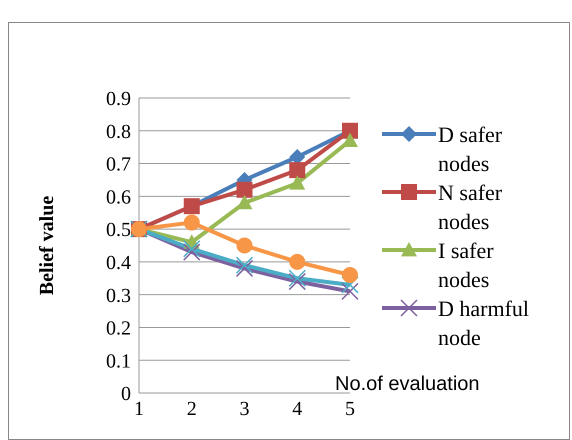 The width and height of the screenshot is (572, 440). Describe the element at coordinates (118, 361) in the screenshot. I see `y-tick-label: 0.1` at that location.